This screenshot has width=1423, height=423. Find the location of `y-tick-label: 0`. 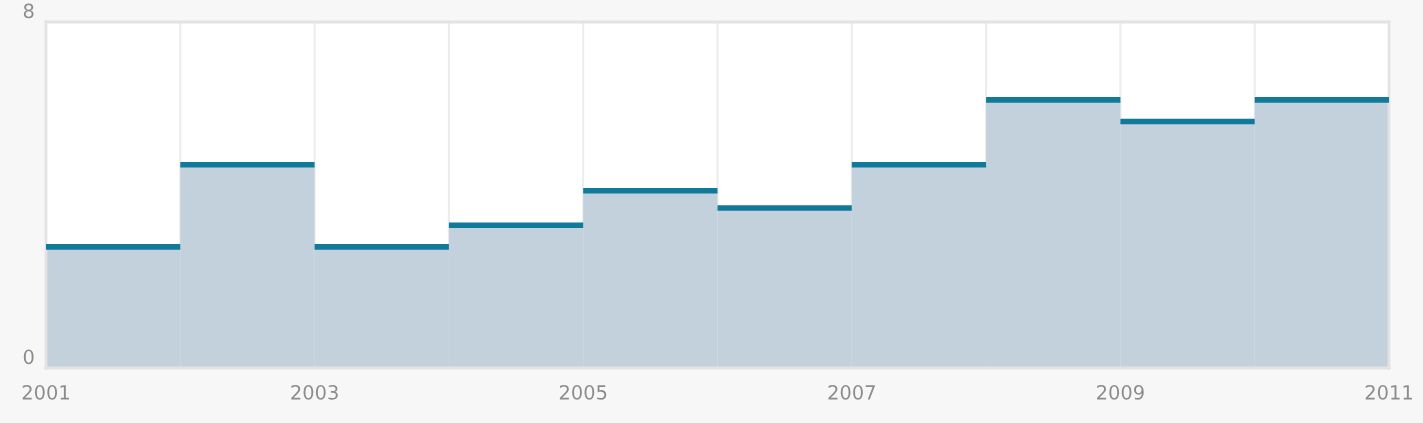

y-tick-label: 0 is located at coordinates (28, 357).